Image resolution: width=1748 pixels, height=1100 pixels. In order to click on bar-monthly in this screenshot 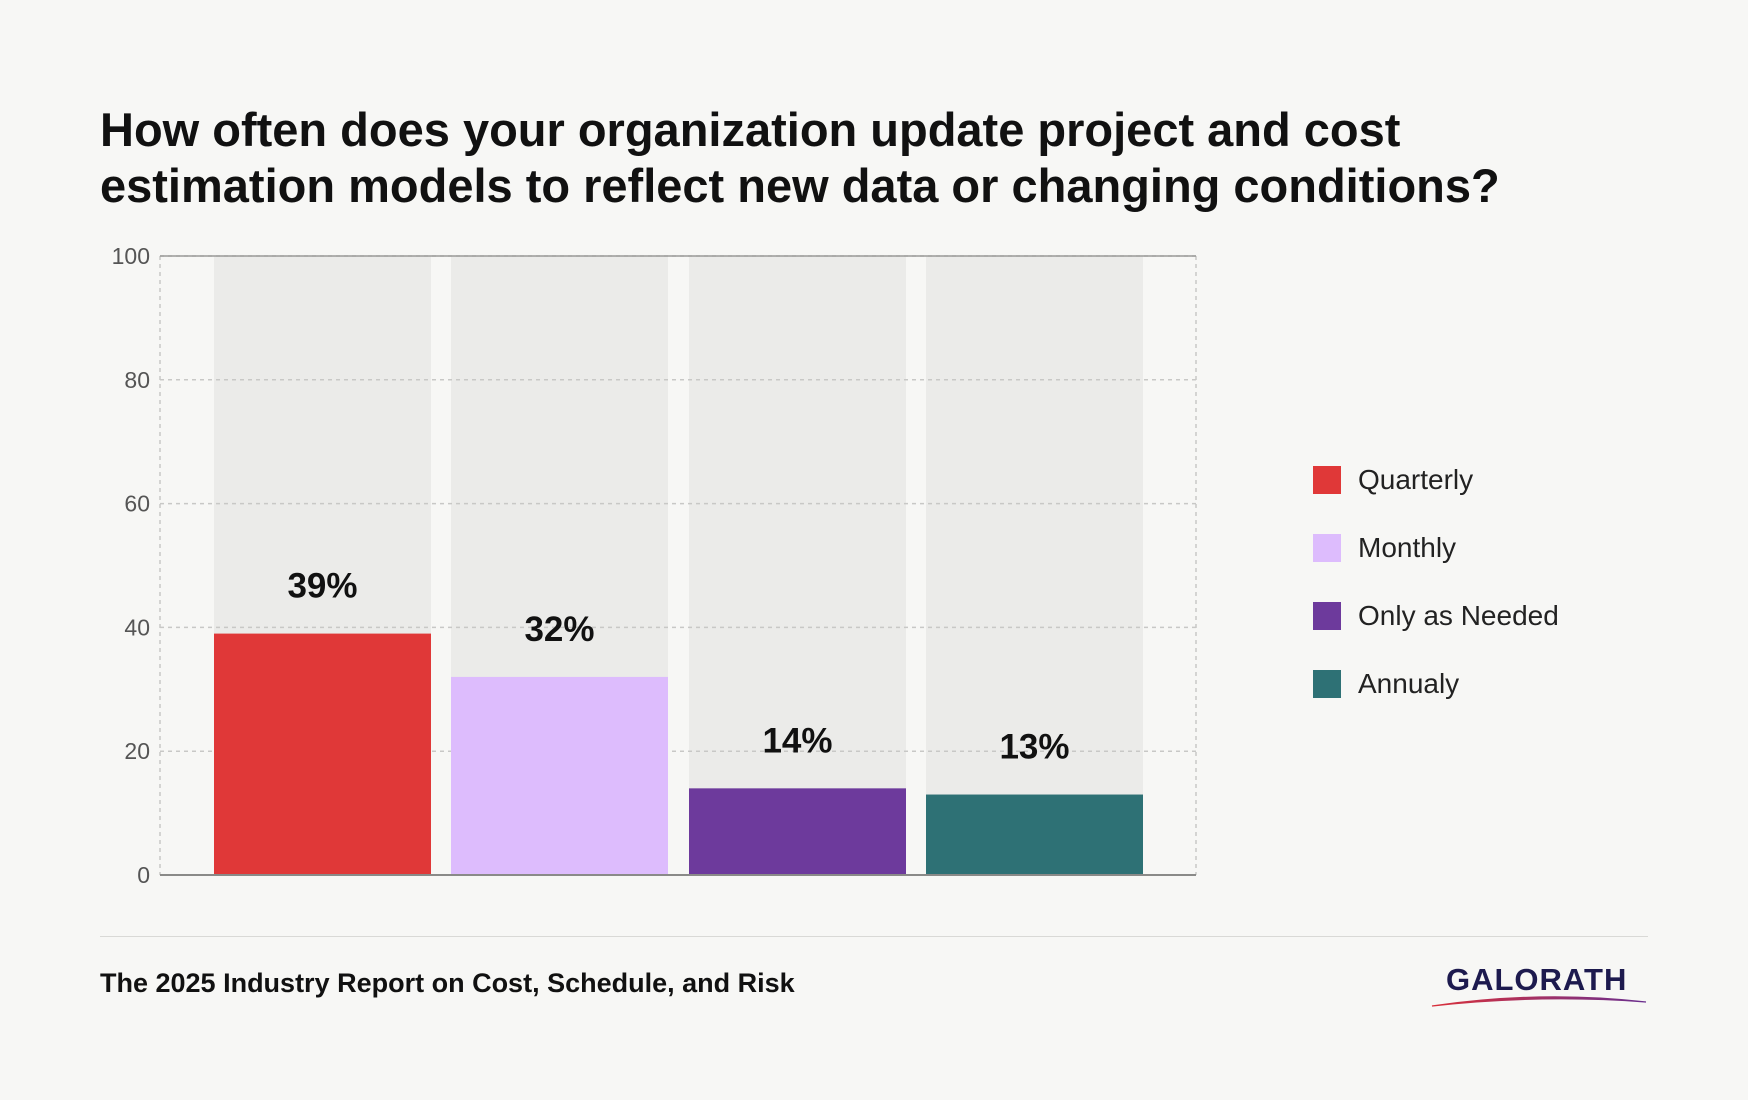, I will do `click(559, 775)`.